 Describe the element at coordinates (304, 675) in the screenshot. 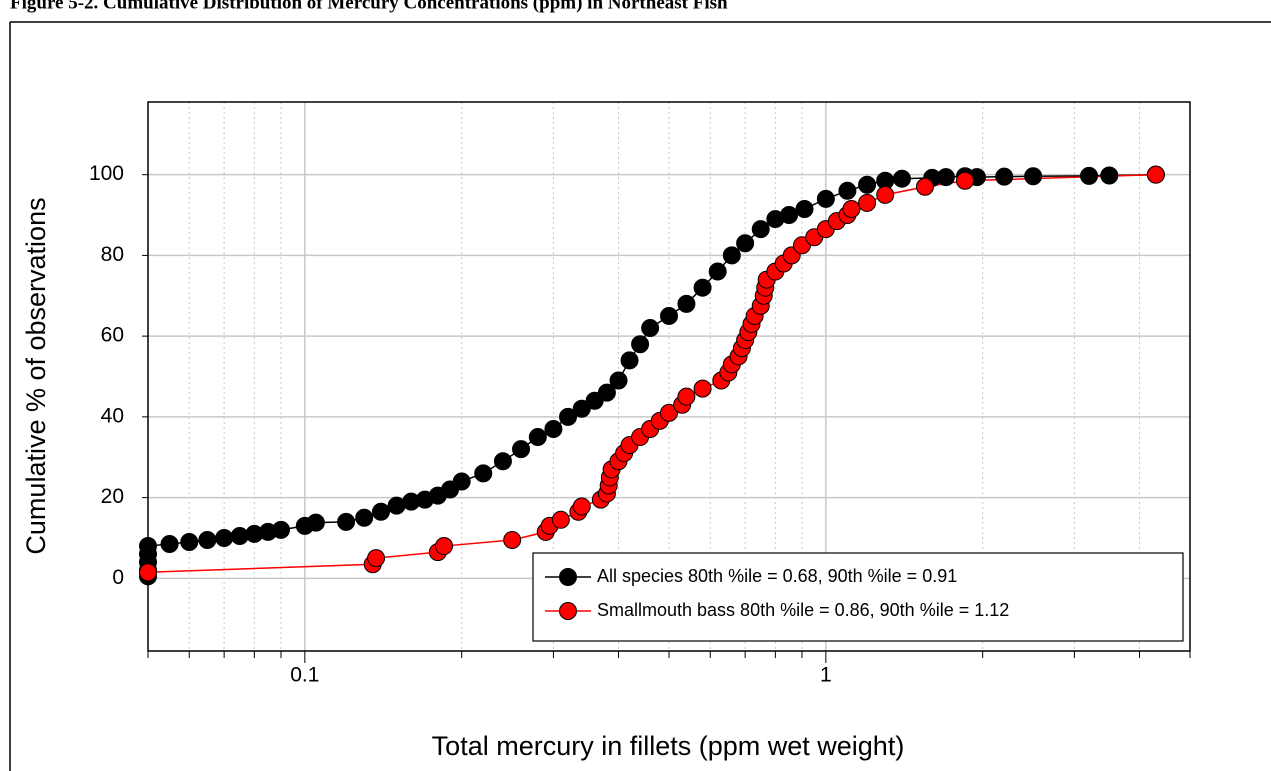

I see `x-tick-label: 0.1` at that location.